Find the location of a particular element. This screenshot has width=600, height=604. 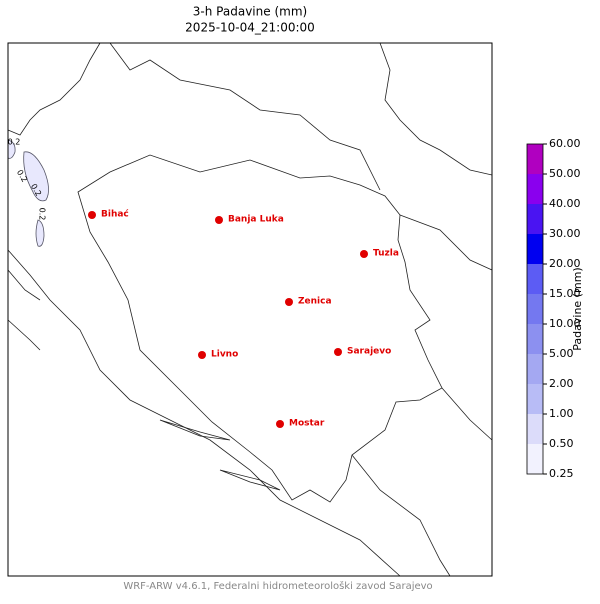

colorbar-tick-label: 2.00 is located at coordinates (561, 383).